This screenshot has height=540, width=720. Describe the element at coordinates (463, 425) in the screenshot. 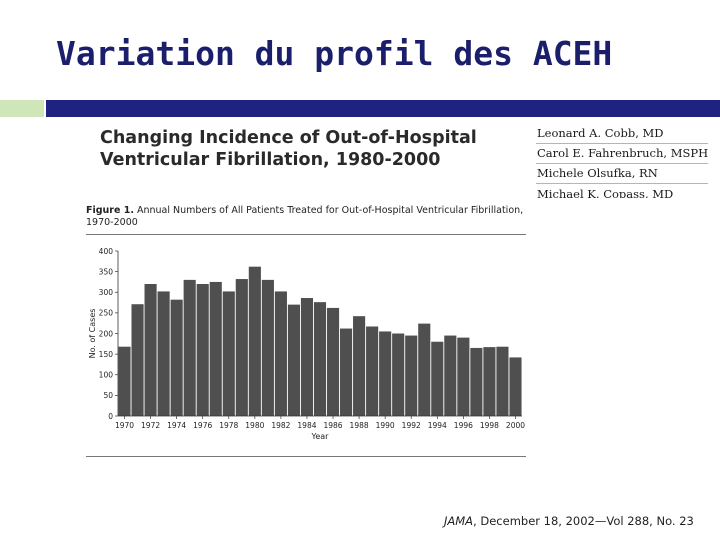

I see `x-tick-label: 1996` at that location.